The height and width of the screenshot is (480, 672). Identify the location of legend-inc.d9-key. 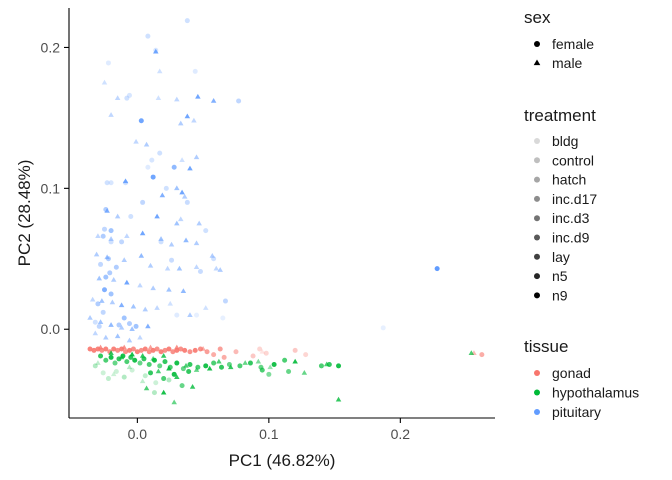
(537, 237).